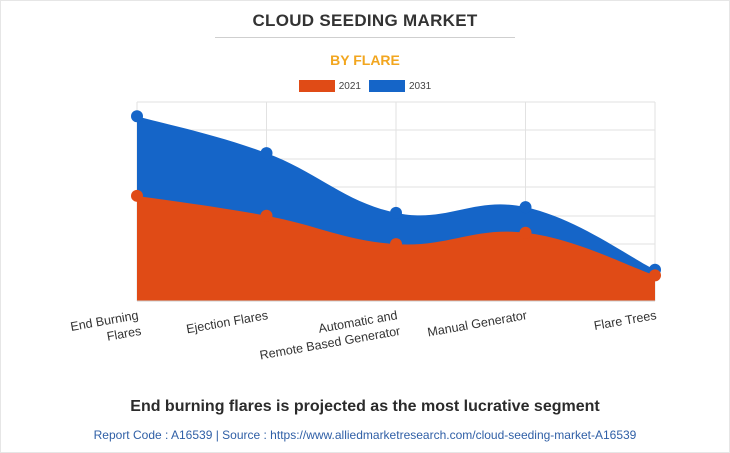 The width and height of the screenshot is (730, 453). What do you see at coordinates (316, 86) in the screenshot?
I see `legend-swatch-2021` at bounding box center [316, 86].